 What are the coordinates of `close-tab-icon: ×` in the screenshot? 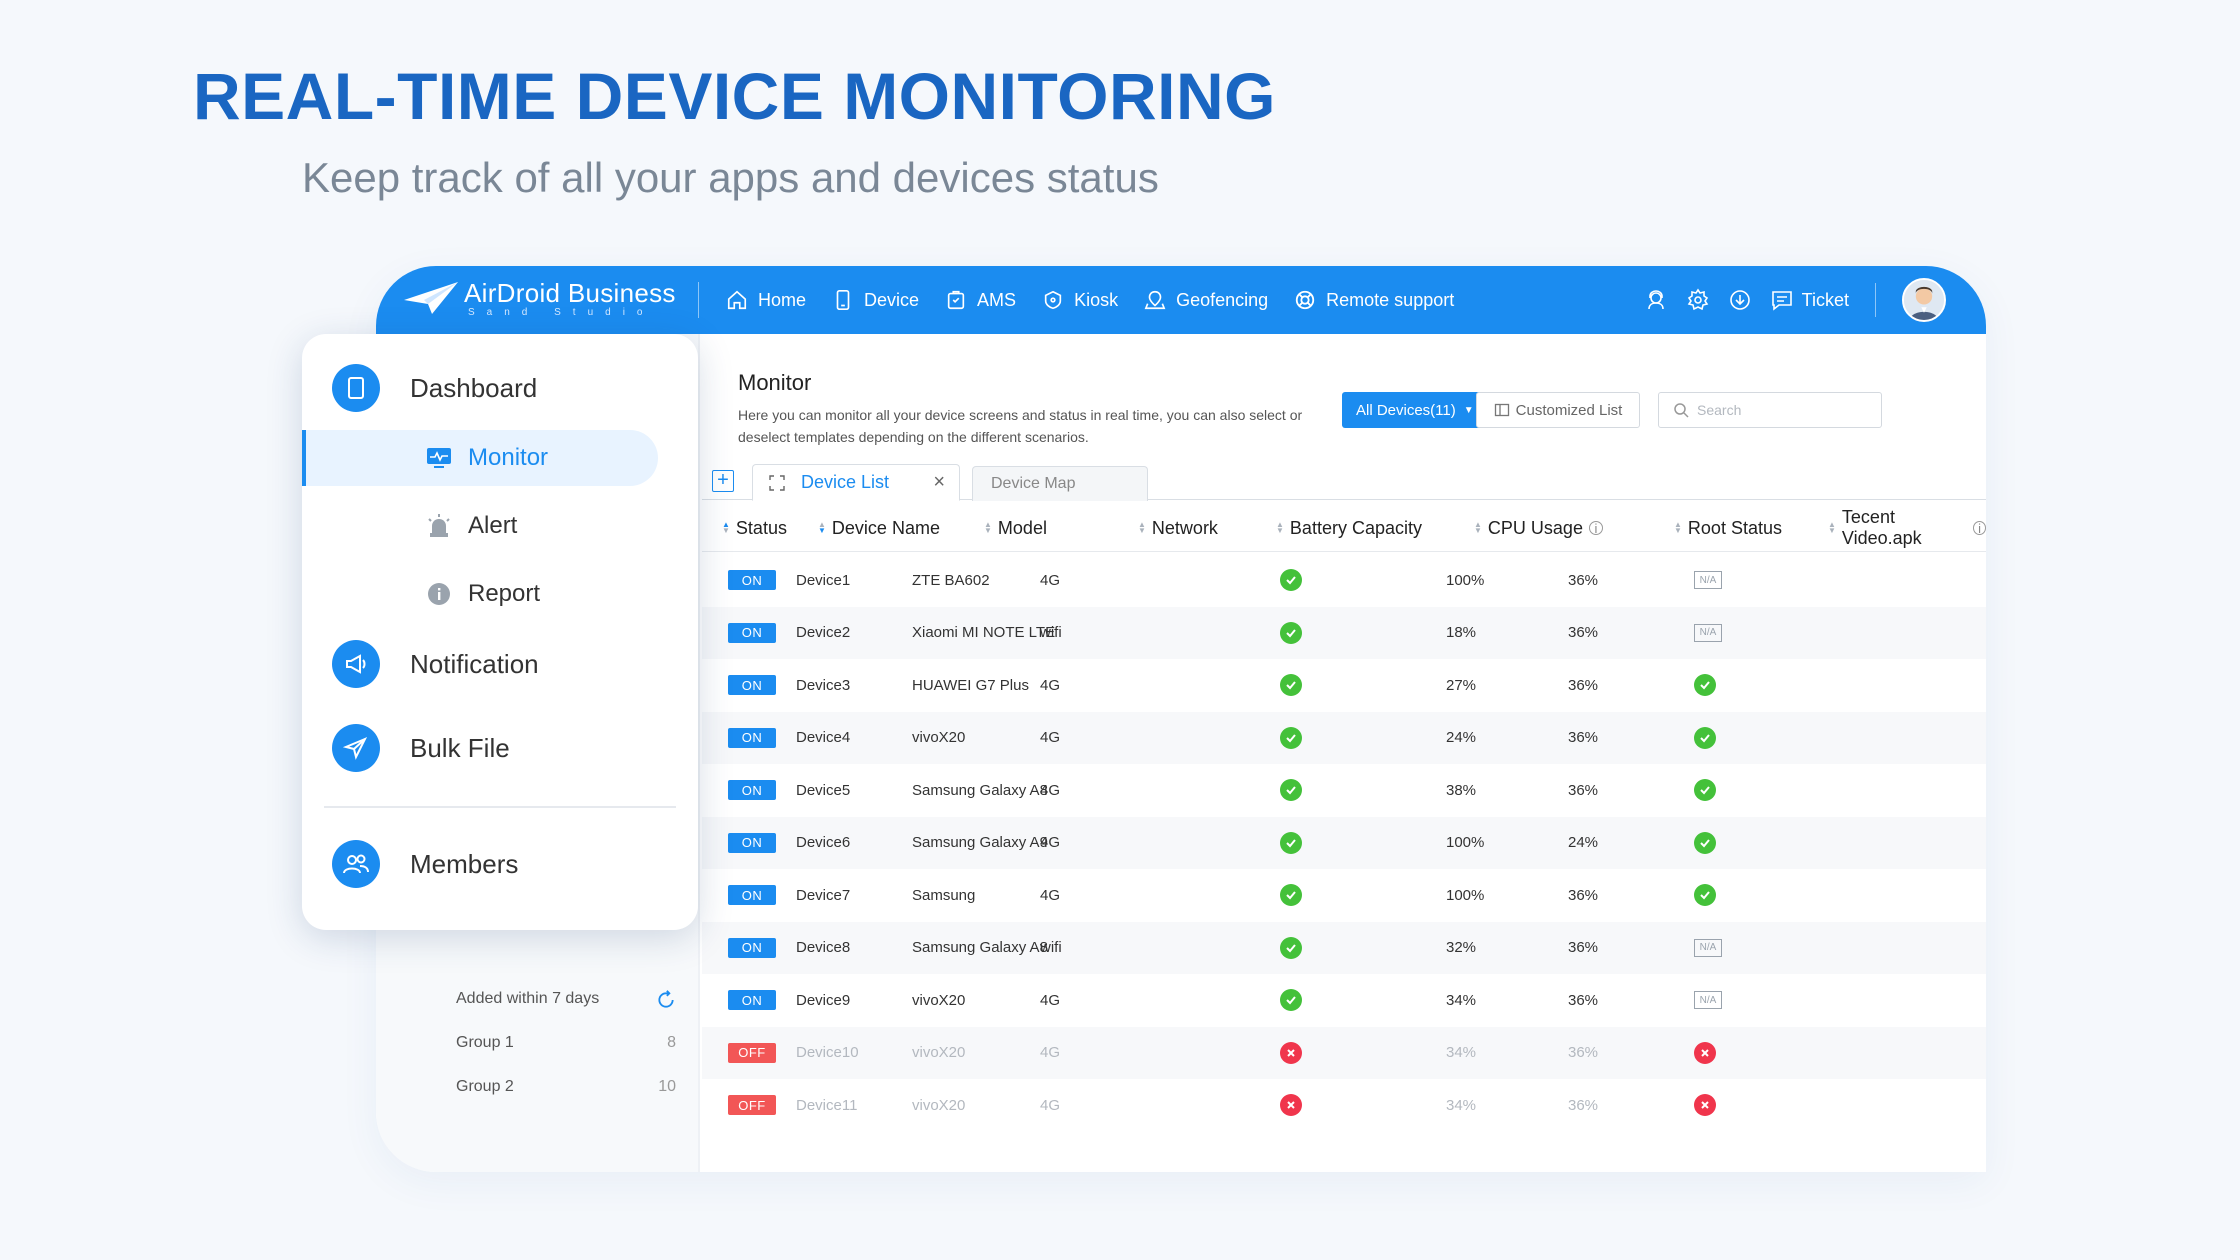 It's located at (939, 482).